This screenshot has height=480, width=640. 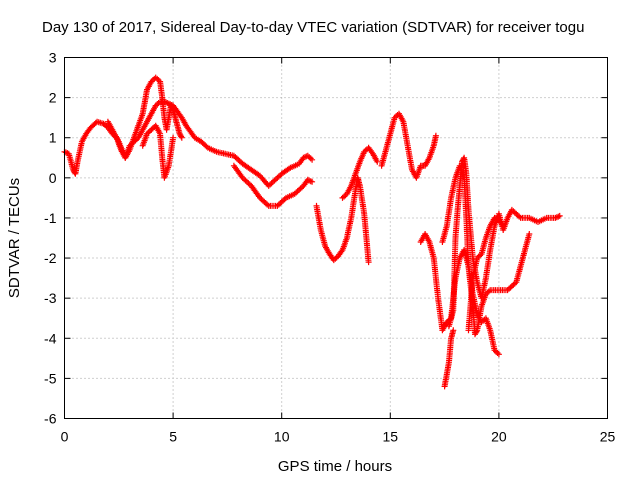 I want to click on series-trace-c, so click(x=158, y=151).